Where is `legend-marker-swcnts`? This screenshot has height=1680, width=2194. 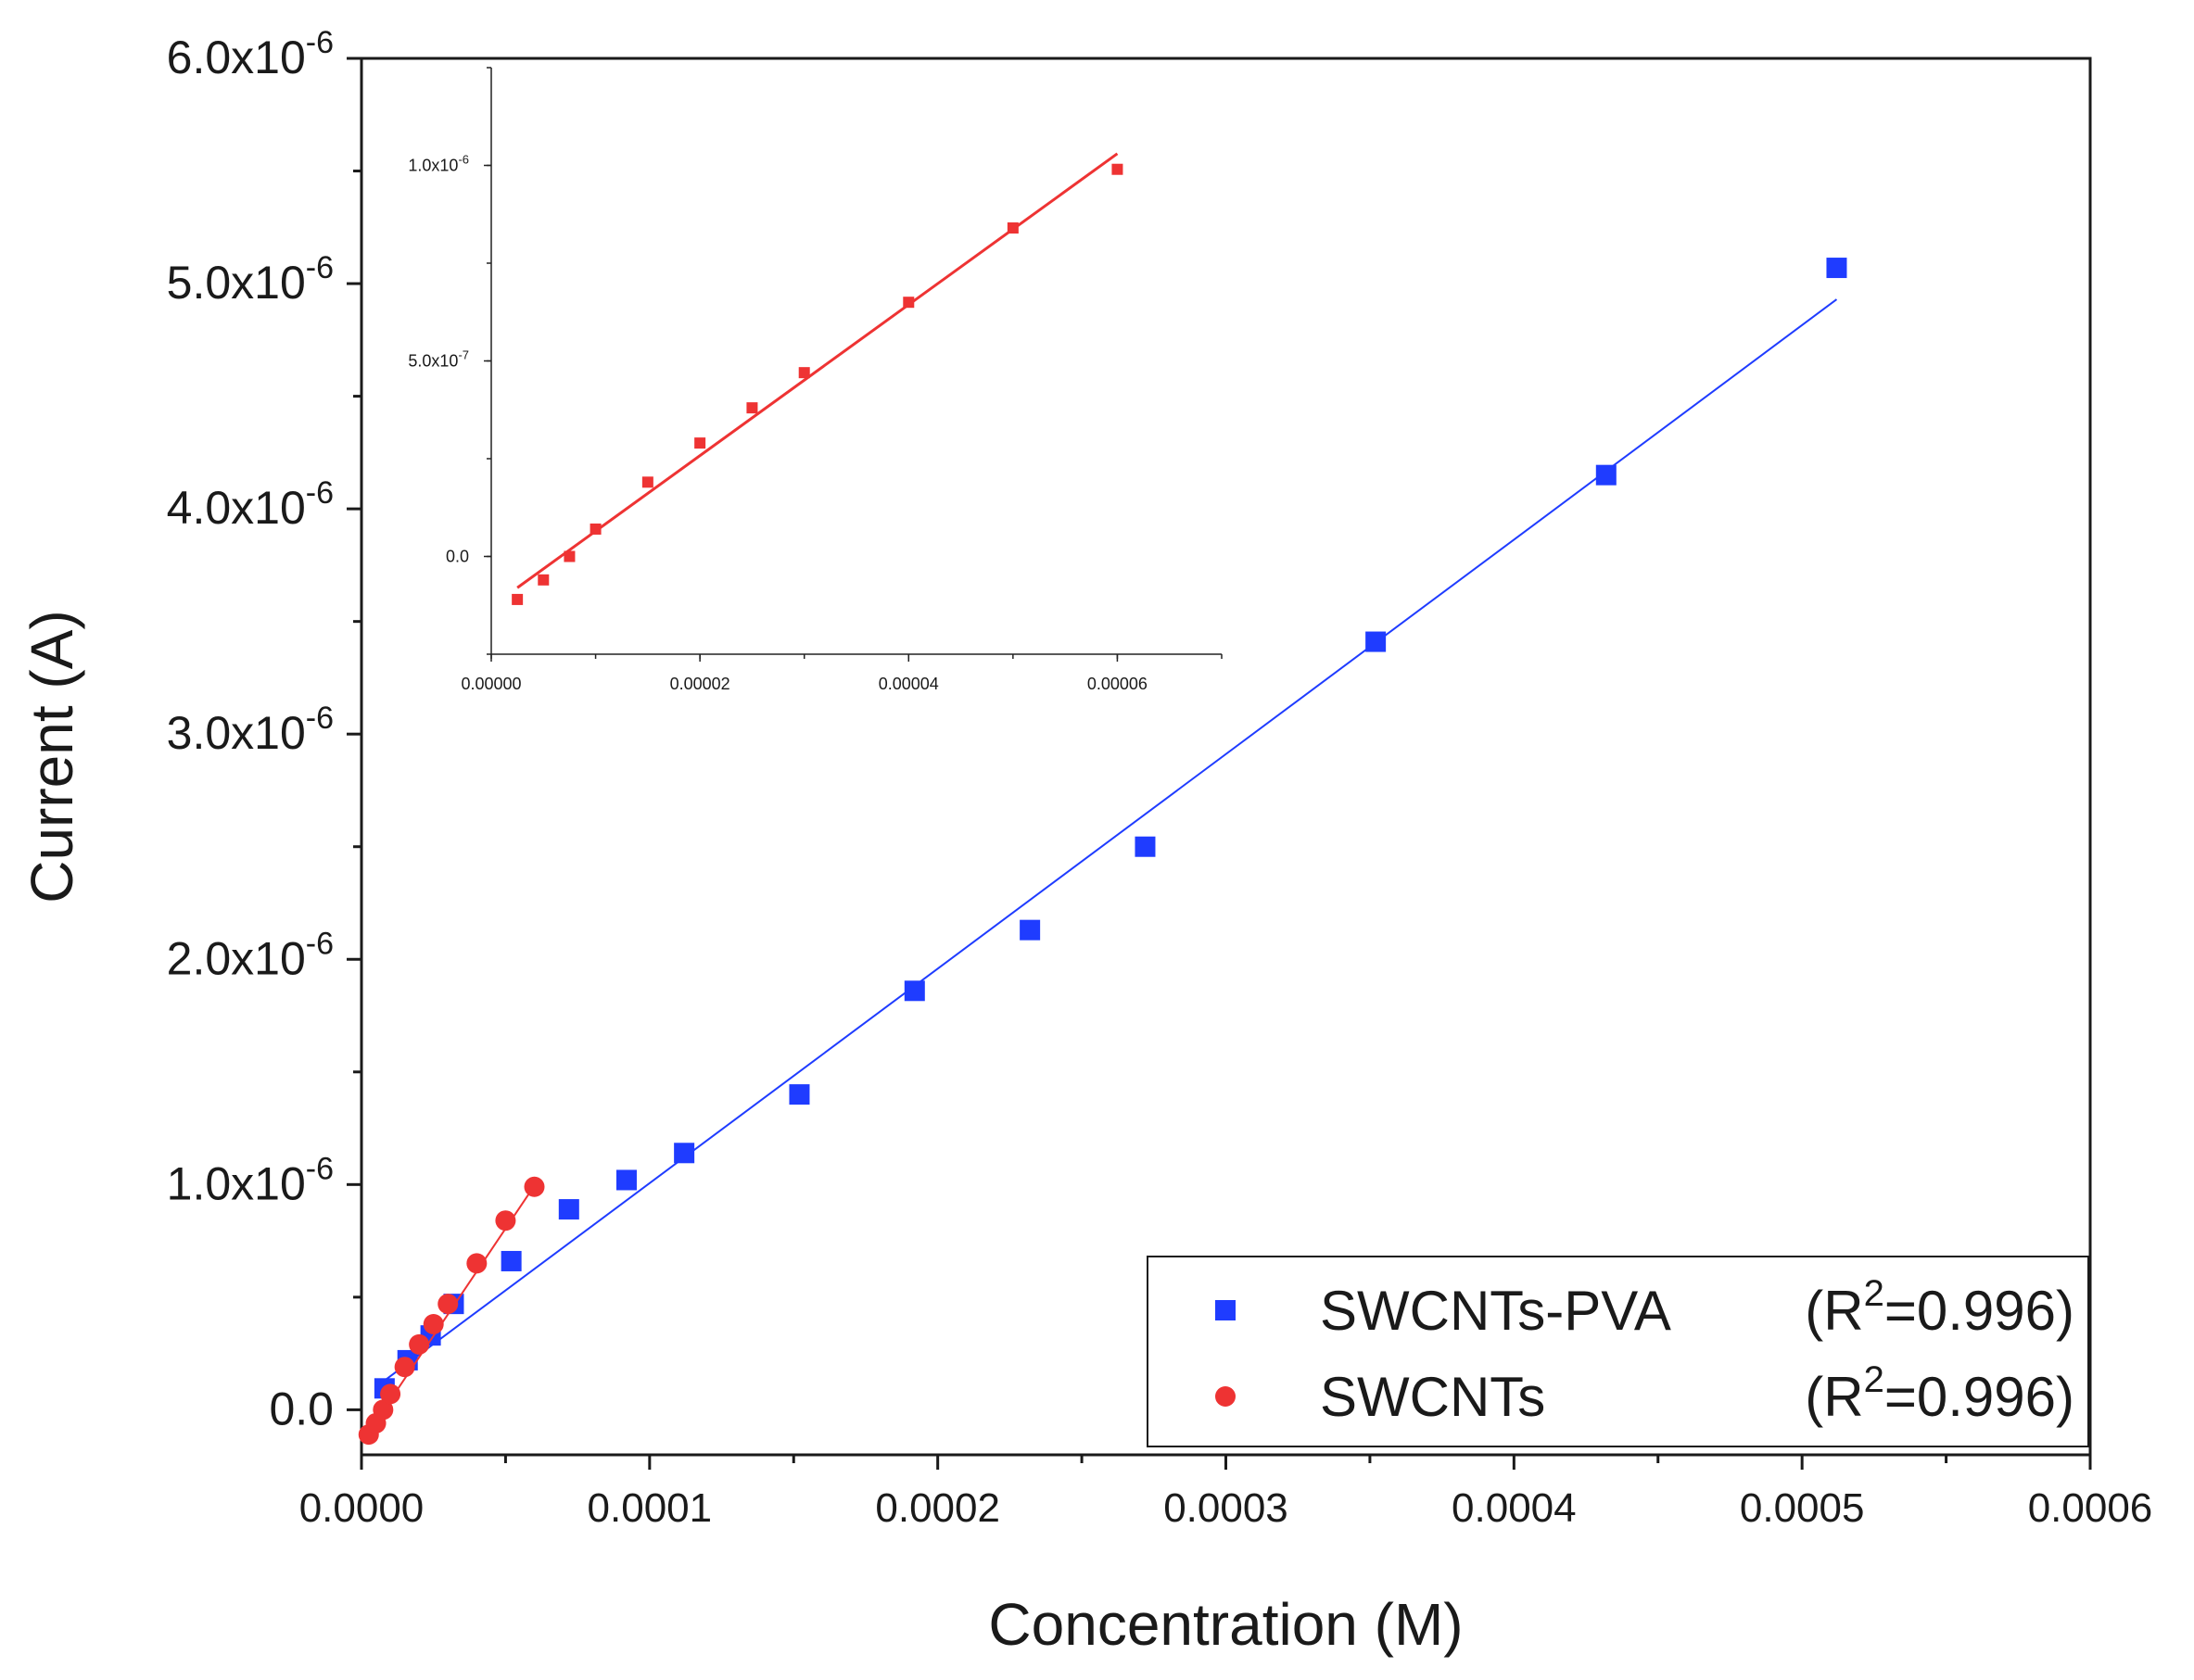 legend-marker-swcnts is located at coordinates (1225, 1396).